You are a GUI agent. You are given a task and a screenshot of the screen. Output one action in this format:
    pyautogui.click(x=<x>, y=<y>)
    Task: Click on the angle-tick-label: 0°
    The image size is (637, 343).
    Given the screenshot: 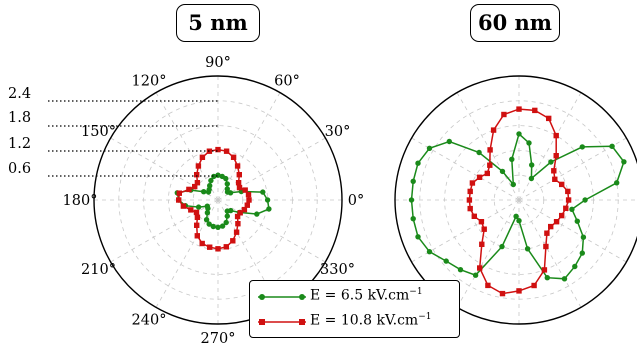 What is the action you would take?
    pyautogui.click(x=356, y=201)
    